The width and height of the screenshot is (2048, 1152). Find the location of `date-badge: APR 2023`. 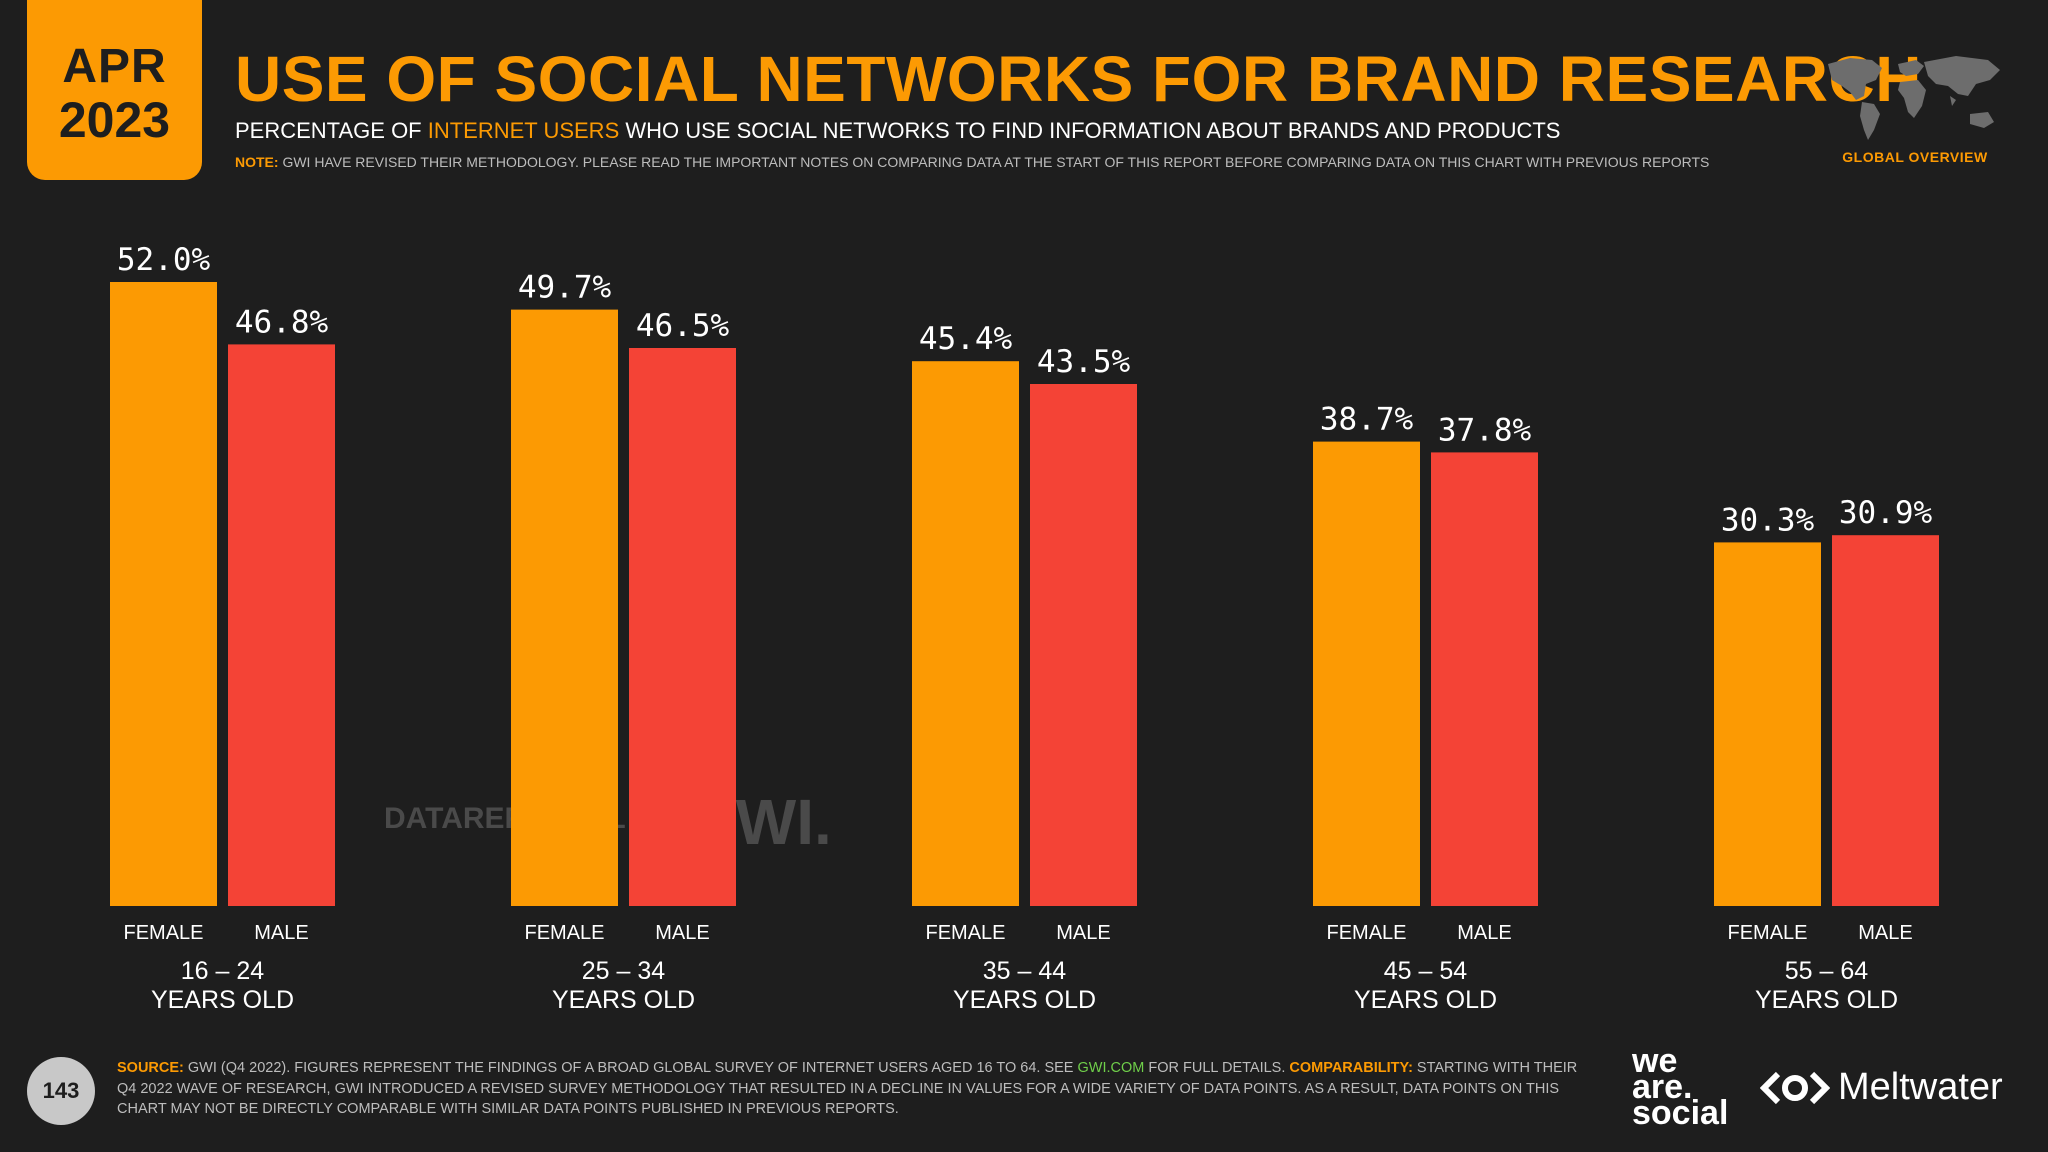

date-badge: APR 2023 is located at coordinates (114, 90).